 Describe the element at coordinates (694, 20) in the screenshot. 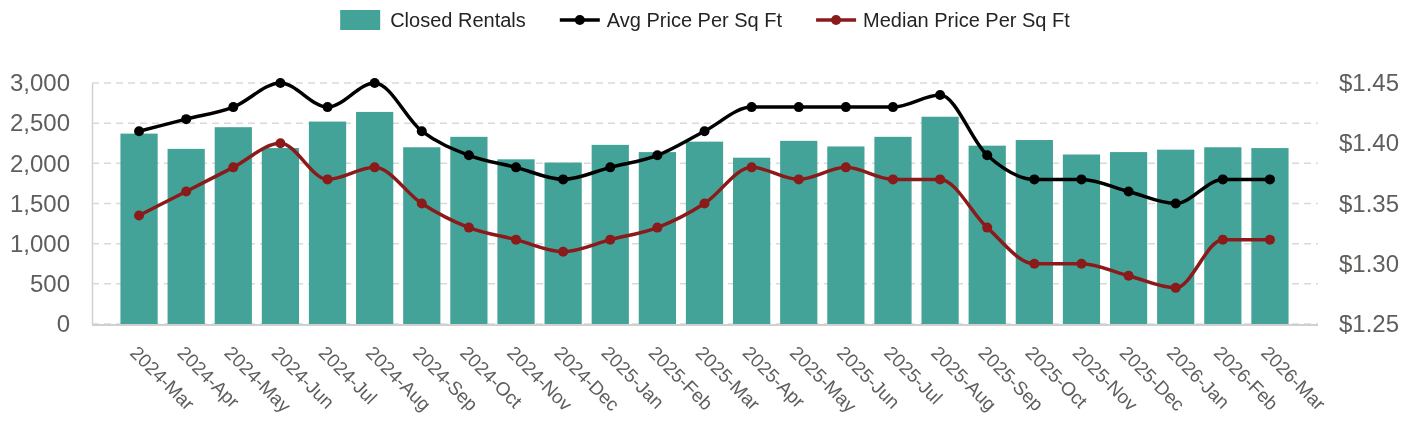

I see `legend-label: Avg Price Per Sq Ft` at that location.